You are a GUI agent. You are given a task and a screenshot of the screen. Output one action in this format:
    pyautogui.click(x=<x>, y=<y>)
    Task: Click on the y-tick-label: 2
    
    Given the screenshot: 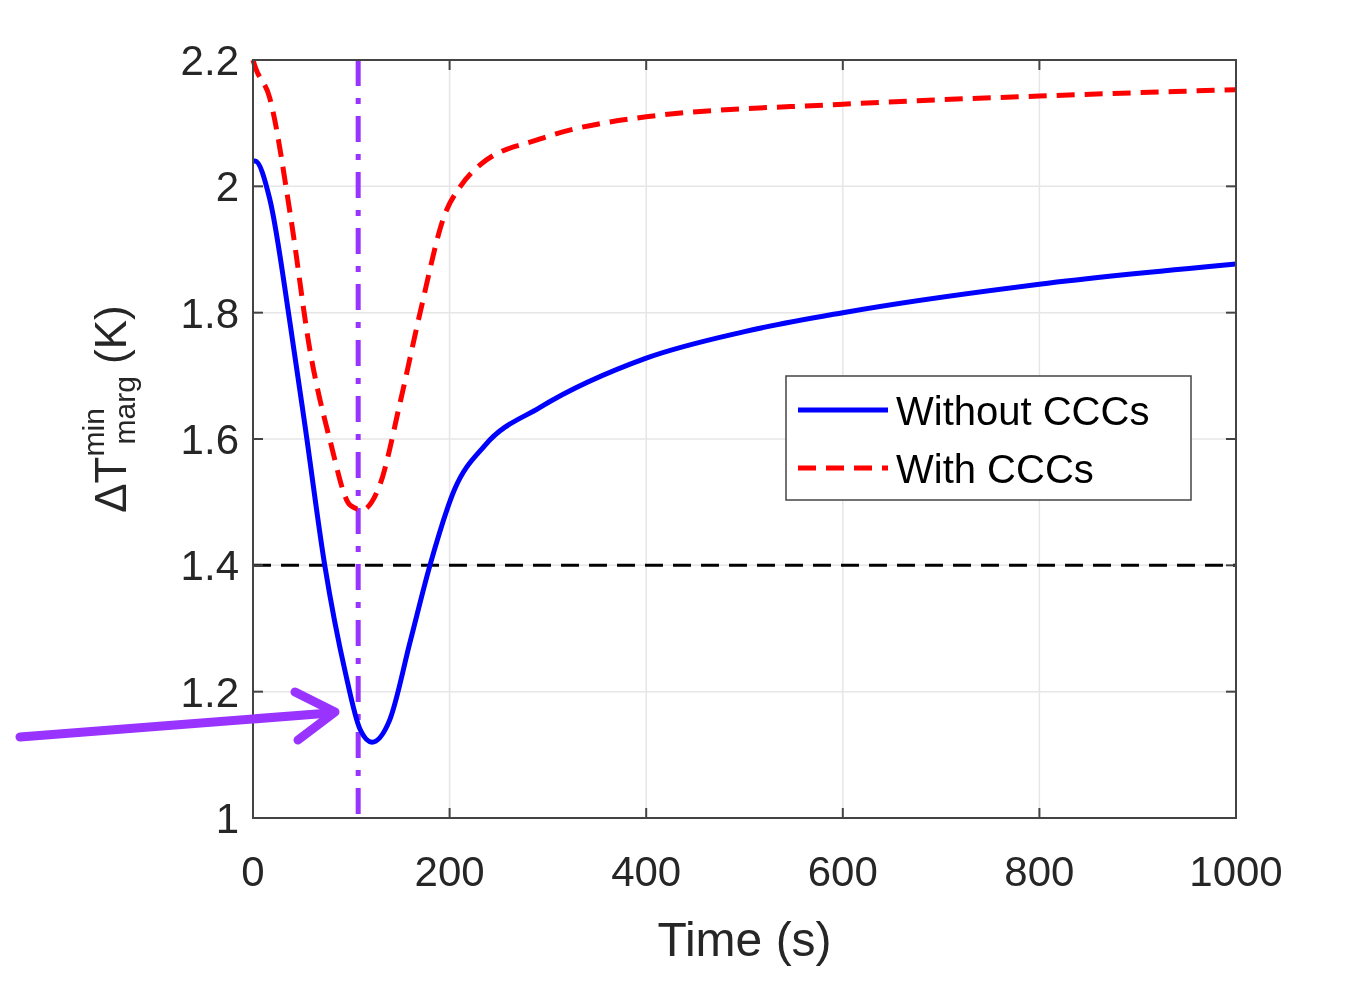 What is the action you would take?
    pyautogui.click(x=227, y=187)
    